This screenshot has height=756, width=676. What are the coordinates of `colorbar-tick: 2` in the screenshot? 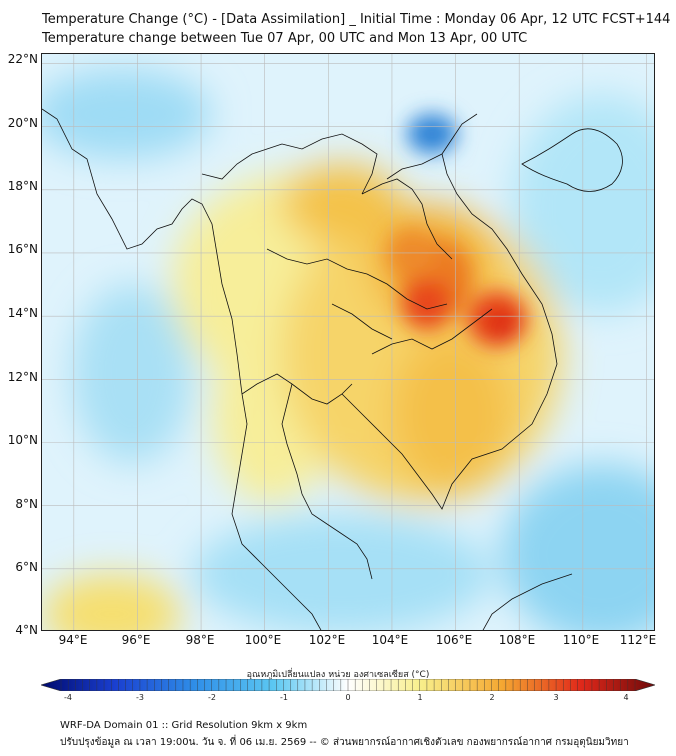 It's located at (492, 697).